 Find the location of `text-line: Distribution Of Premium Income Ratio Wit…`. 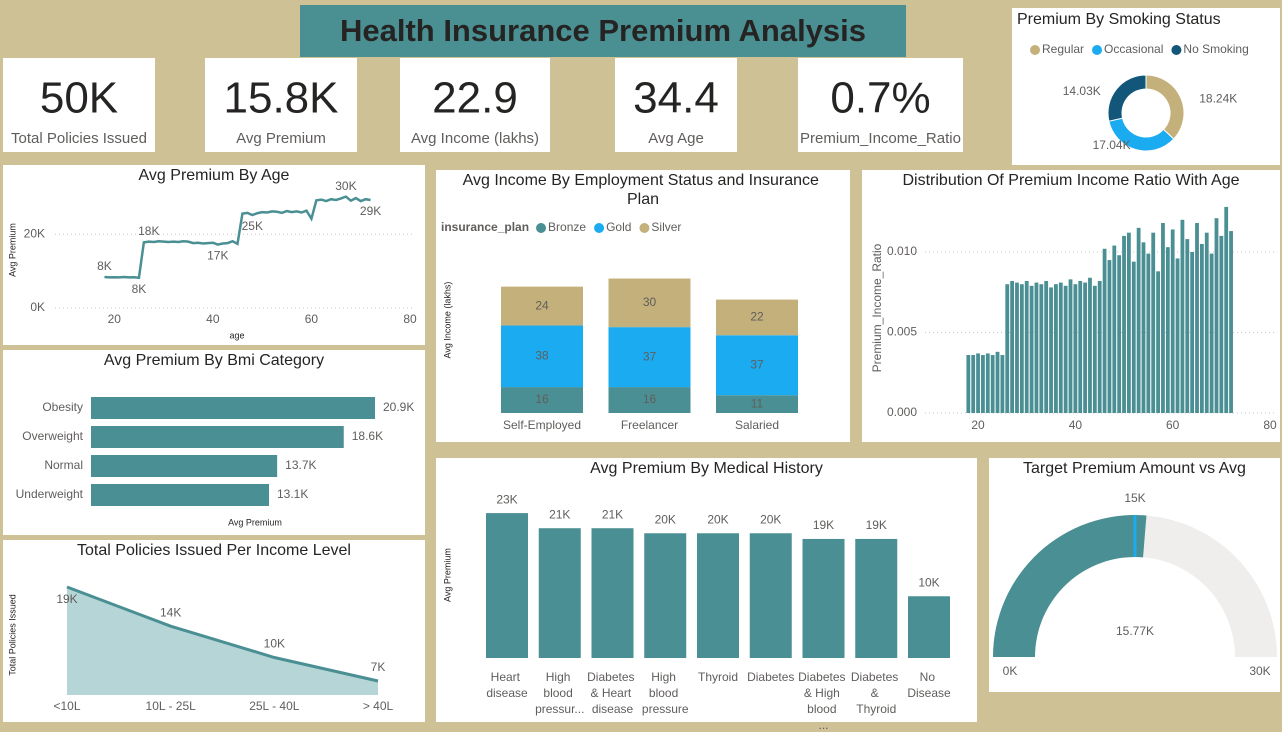

text-line: Distribution Of Premium Income Ratio Wit… is located at coordinates (1070, 180).